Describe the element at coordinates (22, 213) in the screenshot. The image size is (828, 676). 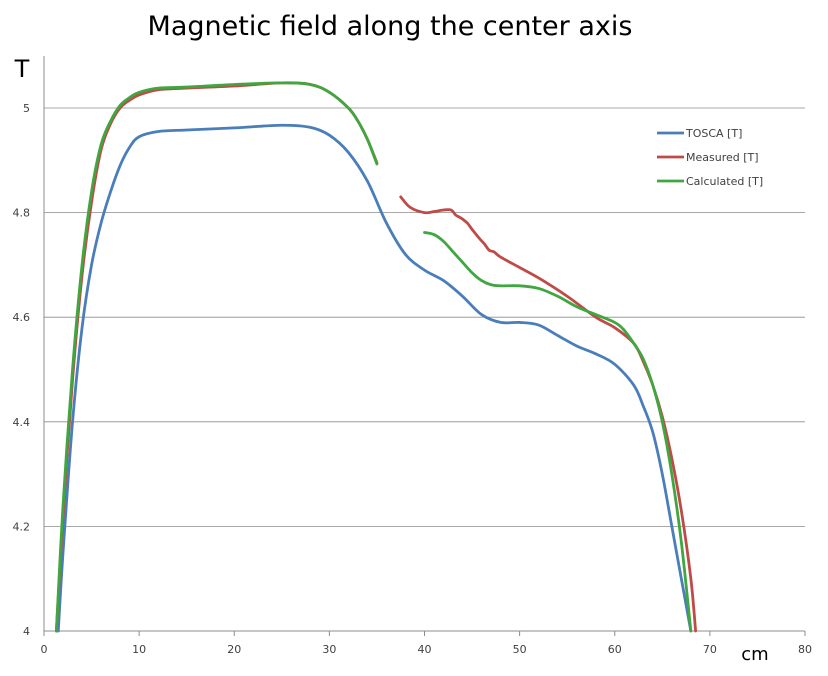
I see `y-tick-label-4: 4.8` at that location.